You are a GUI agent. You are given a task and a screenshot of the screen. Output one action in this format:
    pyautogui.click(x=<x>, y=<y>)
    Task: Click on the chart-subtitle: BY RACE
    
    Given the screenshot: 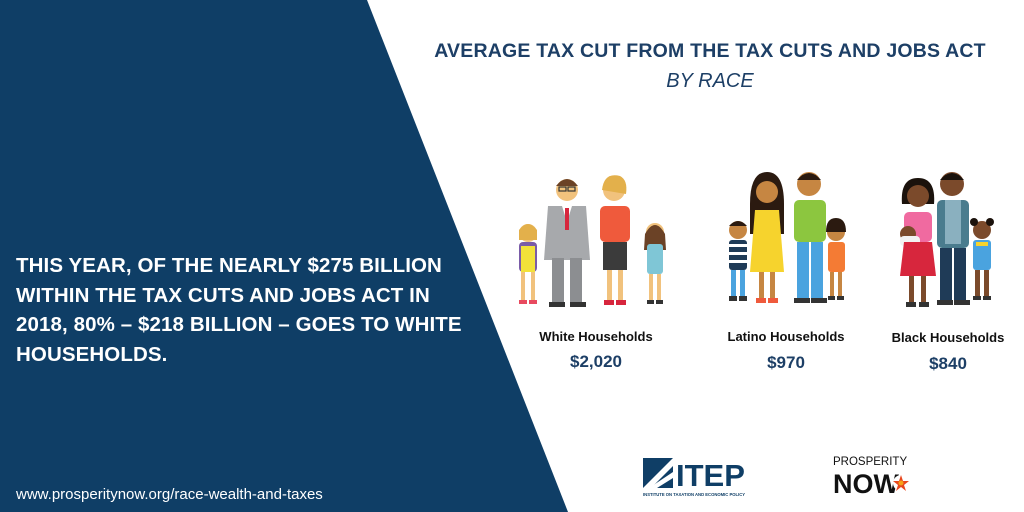 What is the action you would take?
    pyautogui.click(x=710, y=81)
    